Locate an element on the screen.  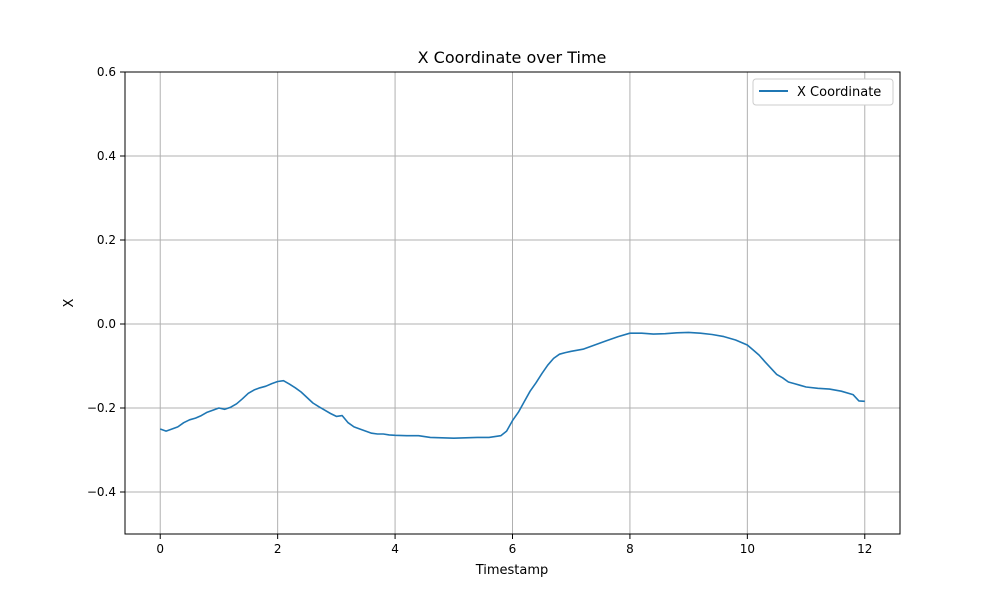
x-tick-label: 2 is located at coordinates (278, 549).